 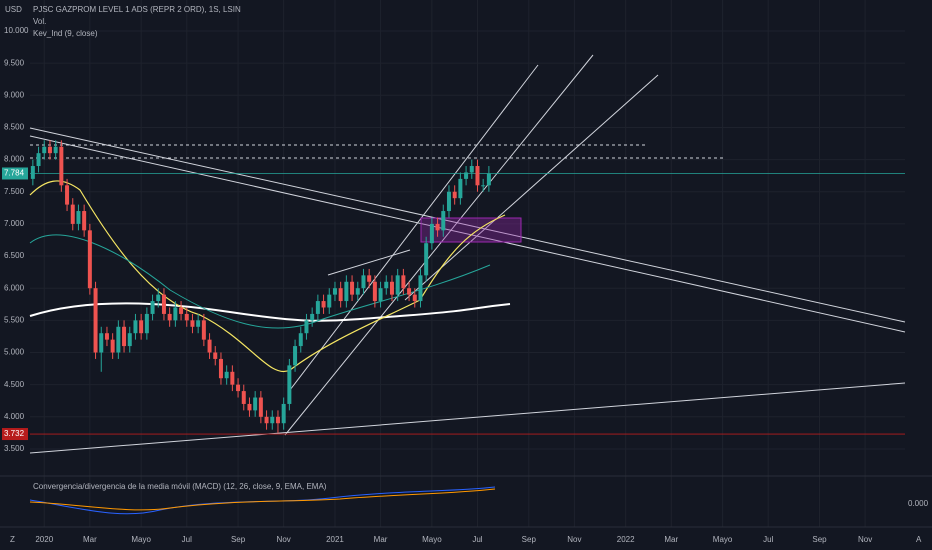 I want to click on y-tick-label: 8.500, so click(x=14, y=127).